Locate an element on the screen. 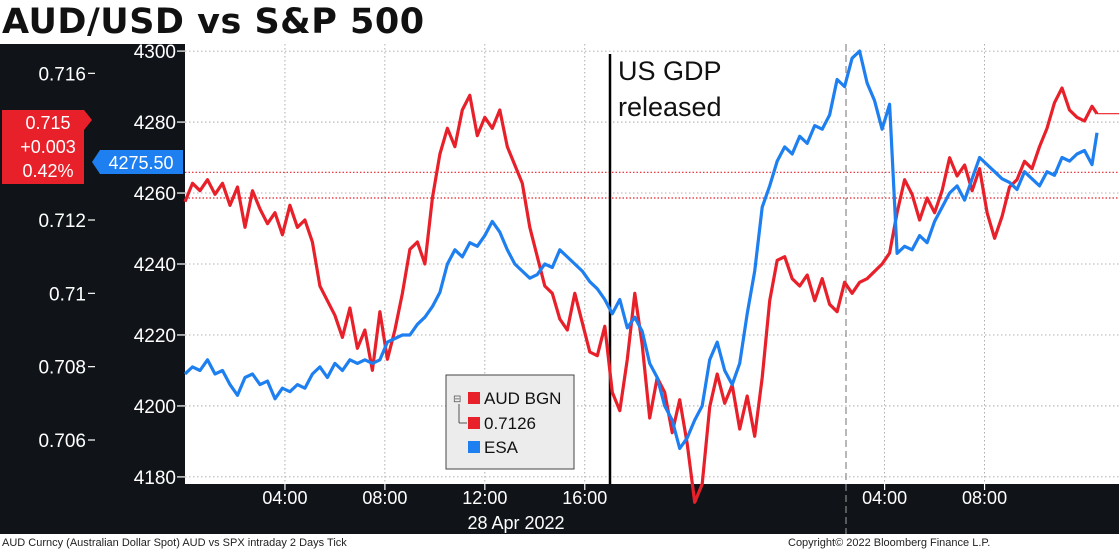 Image resolution: width=1119 pixels, height=553 pixels. footer-copyright: Copyright© 2022 Bloomberg Finance L.P. is located at coordinates (889, 543).